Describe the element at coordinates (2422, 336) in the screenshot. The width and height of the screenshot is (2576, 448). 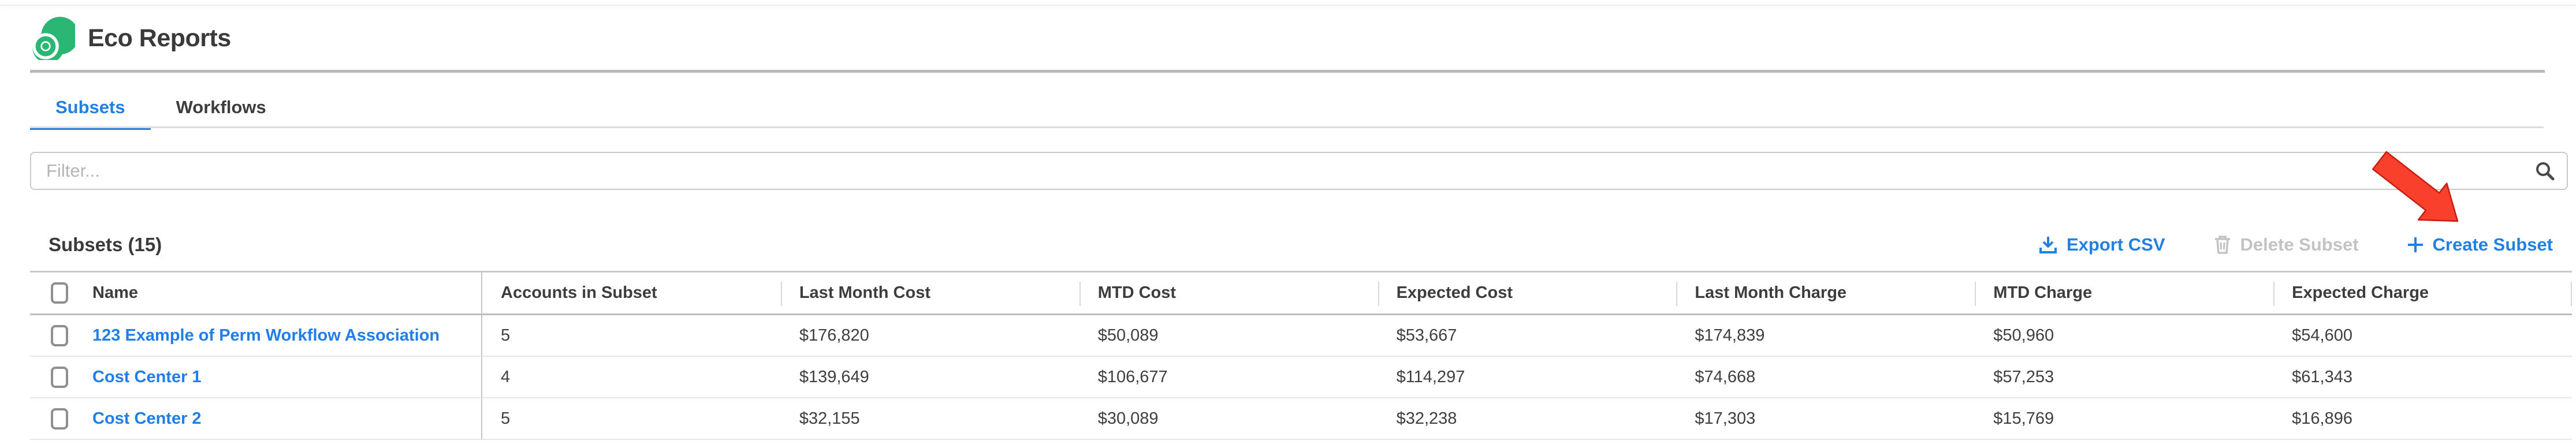
I see `cell-expected-charge: $54,600` at that location.